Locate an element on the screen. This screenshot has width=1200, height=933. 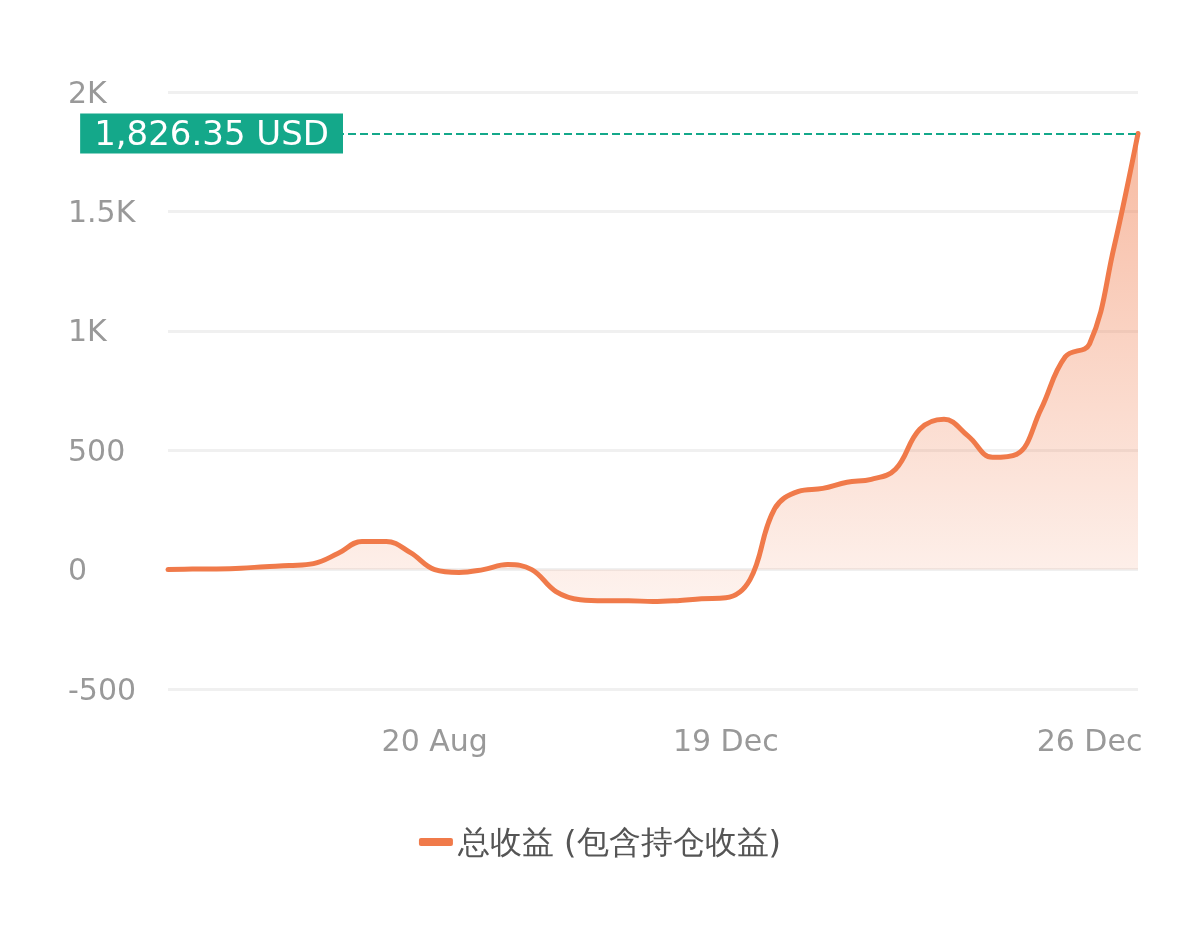
y-tick-label: 500 is located at coordinates (97, 450).